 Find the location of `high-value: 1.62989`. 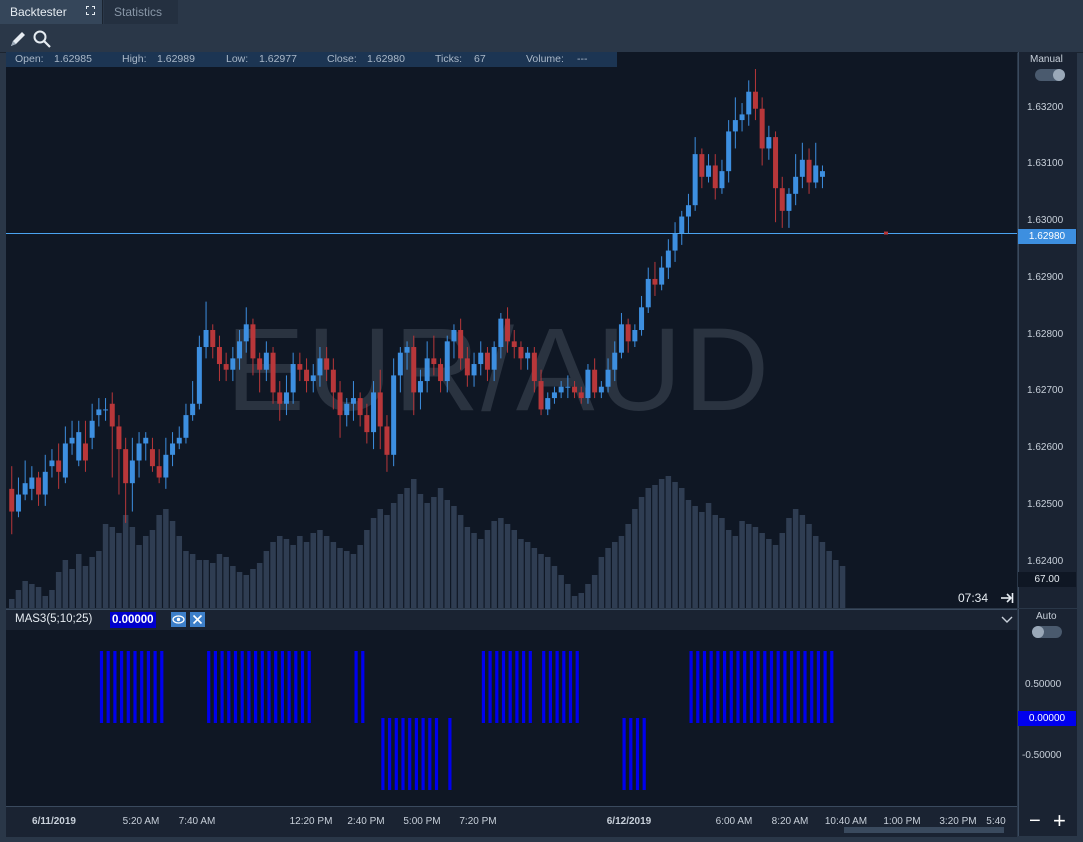

high-value: 1.62989 is located at coordinates (176, 59).